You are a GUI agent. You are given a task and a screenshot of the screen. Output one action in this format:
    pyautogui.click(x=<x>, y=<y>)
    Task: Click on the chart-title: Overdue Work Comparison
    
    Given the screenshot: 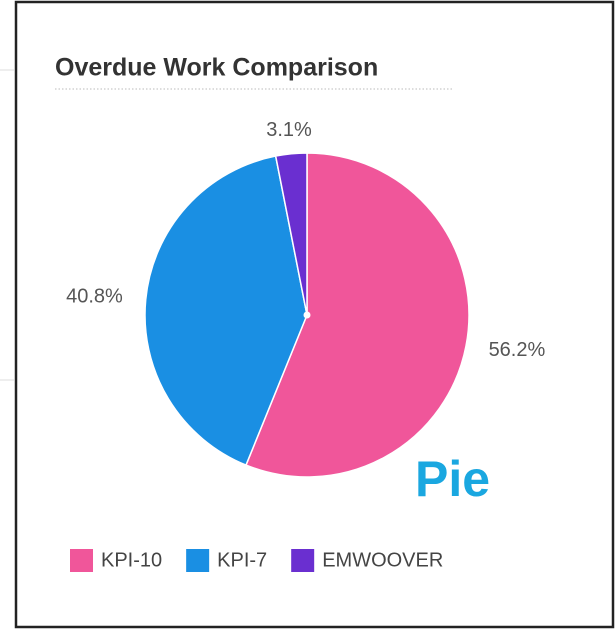 What is the action you would take?
    pyautogui.click(x=216, y=68)
    